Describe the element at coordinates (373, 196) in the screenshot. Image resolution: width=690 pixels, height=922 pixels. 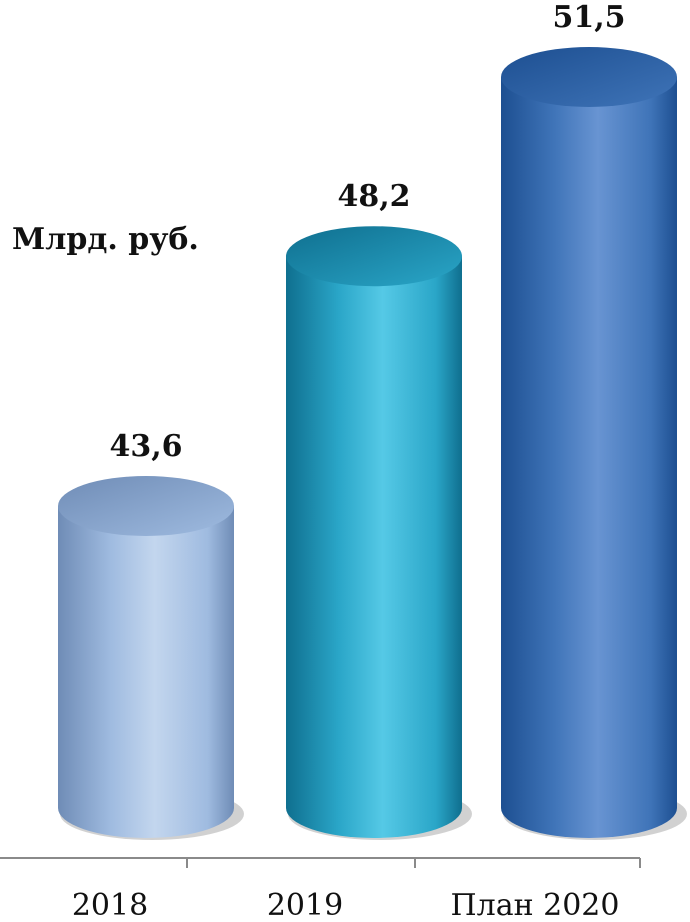
I see `data-label: 48,2` at that location.